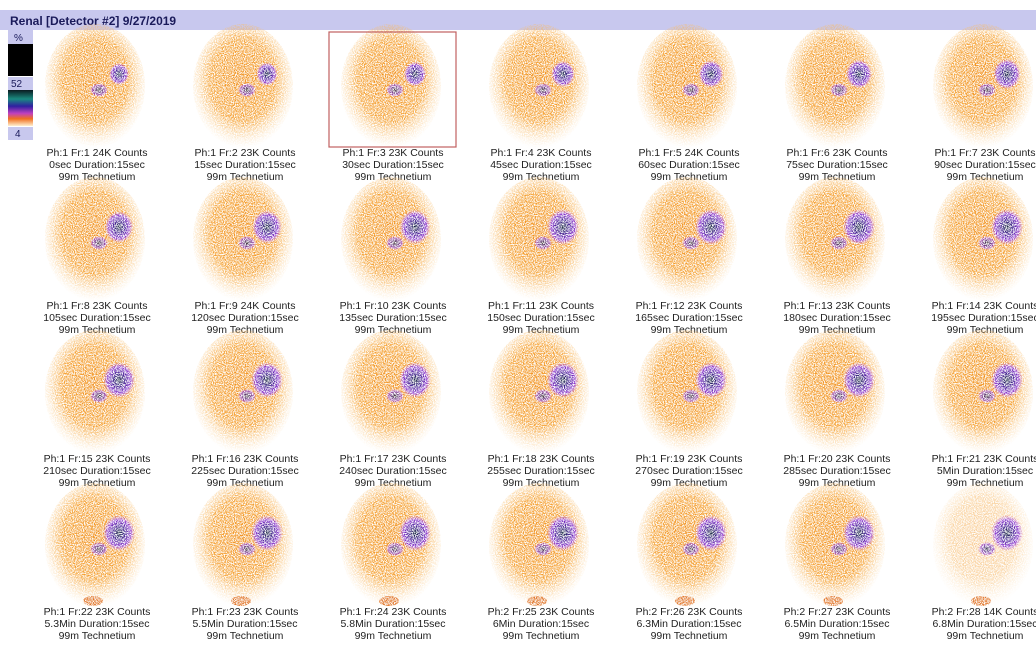  What do you see at coordinates (689, 459) in the screenshot?
I see `frame-label: Ph:1 Fr:19 23K Counts` at bounding box center [689, 459].